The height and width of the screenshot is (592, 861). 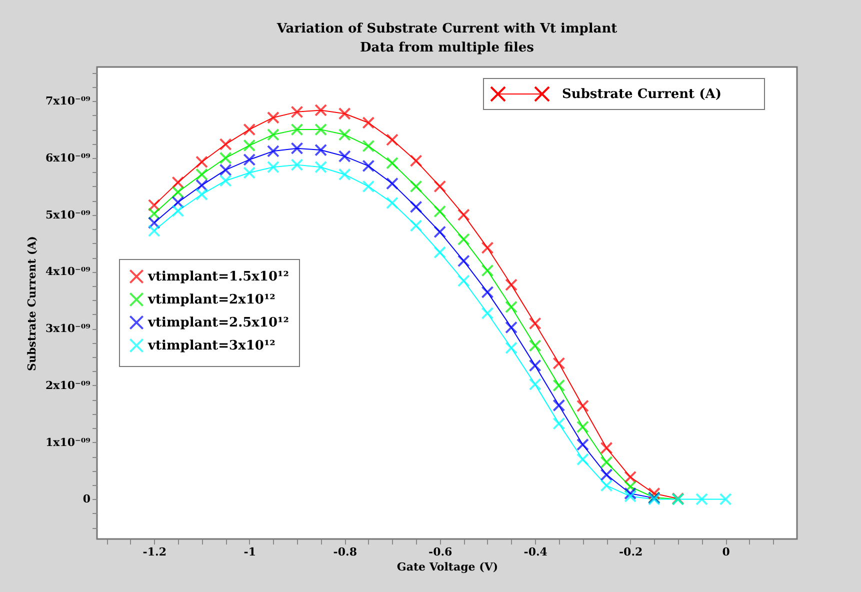 I want to click on y-tick-label: 5x10⁻⁰⁹, so click(x=68, y=215).